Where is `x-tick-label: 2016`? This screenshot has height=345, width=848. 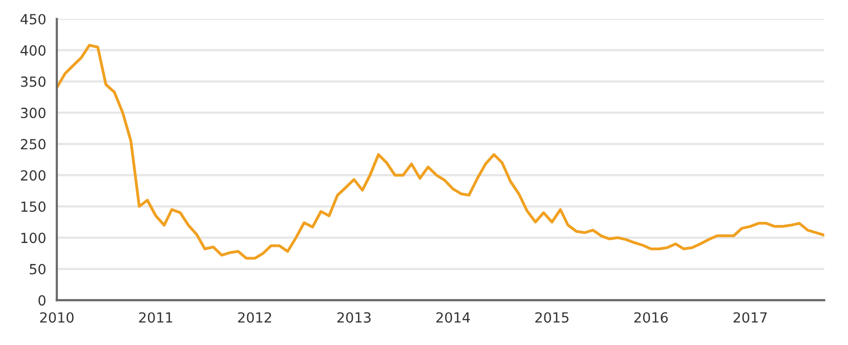 x-tick-label: 2016 is located at coordinates (651, 317).